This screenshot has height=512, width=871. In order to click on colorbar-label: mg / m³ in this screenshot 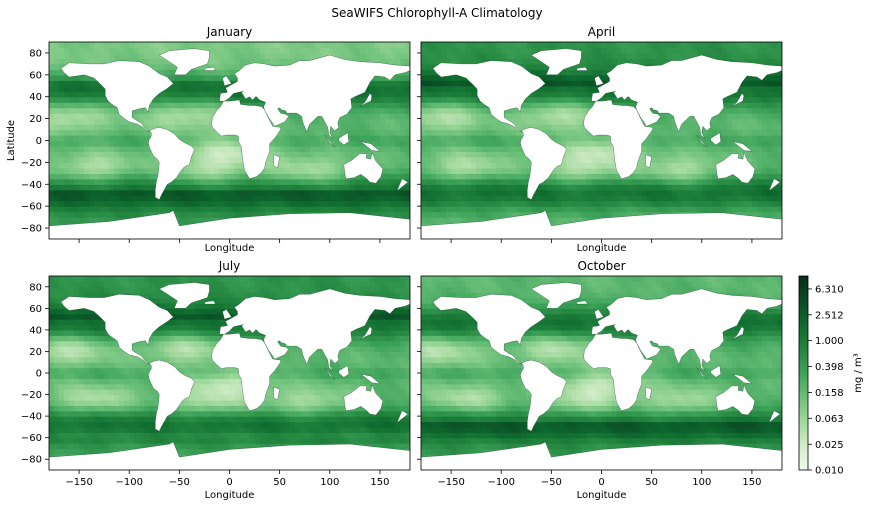, I will do `click(858, 373)`.